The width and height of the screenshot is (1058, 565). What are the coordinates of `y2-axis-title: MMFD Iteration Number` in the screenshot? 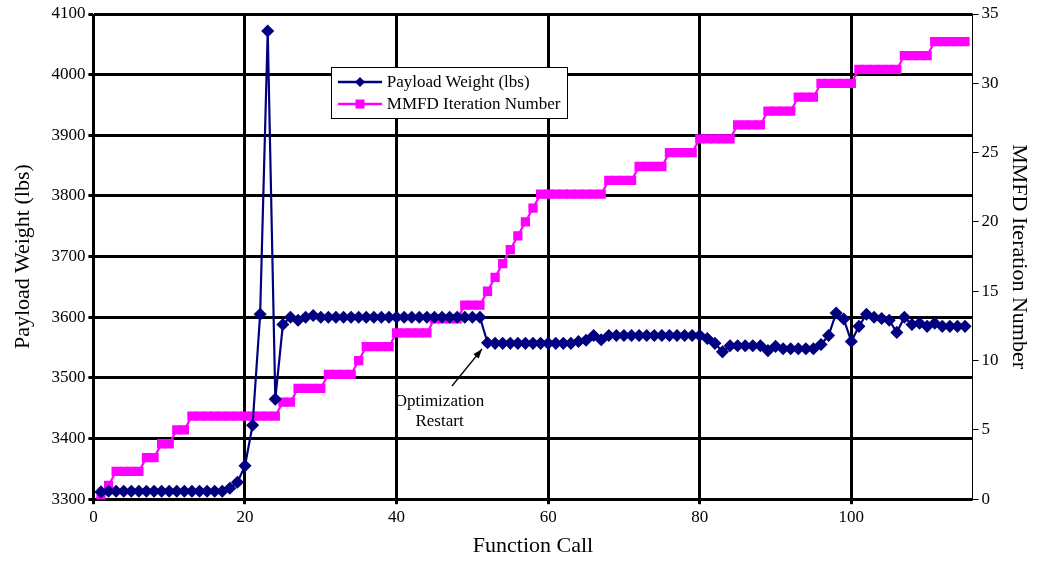 It's located at (1021, 257).